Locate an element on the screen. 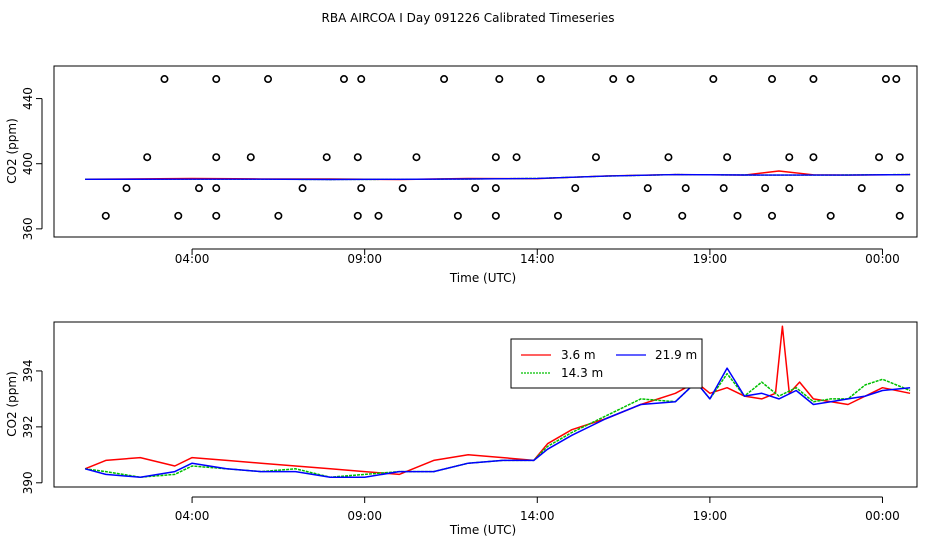 The height and width of the screenshot is (540, 936). y-tick-label: 394 is located at coordinates (28, 370).